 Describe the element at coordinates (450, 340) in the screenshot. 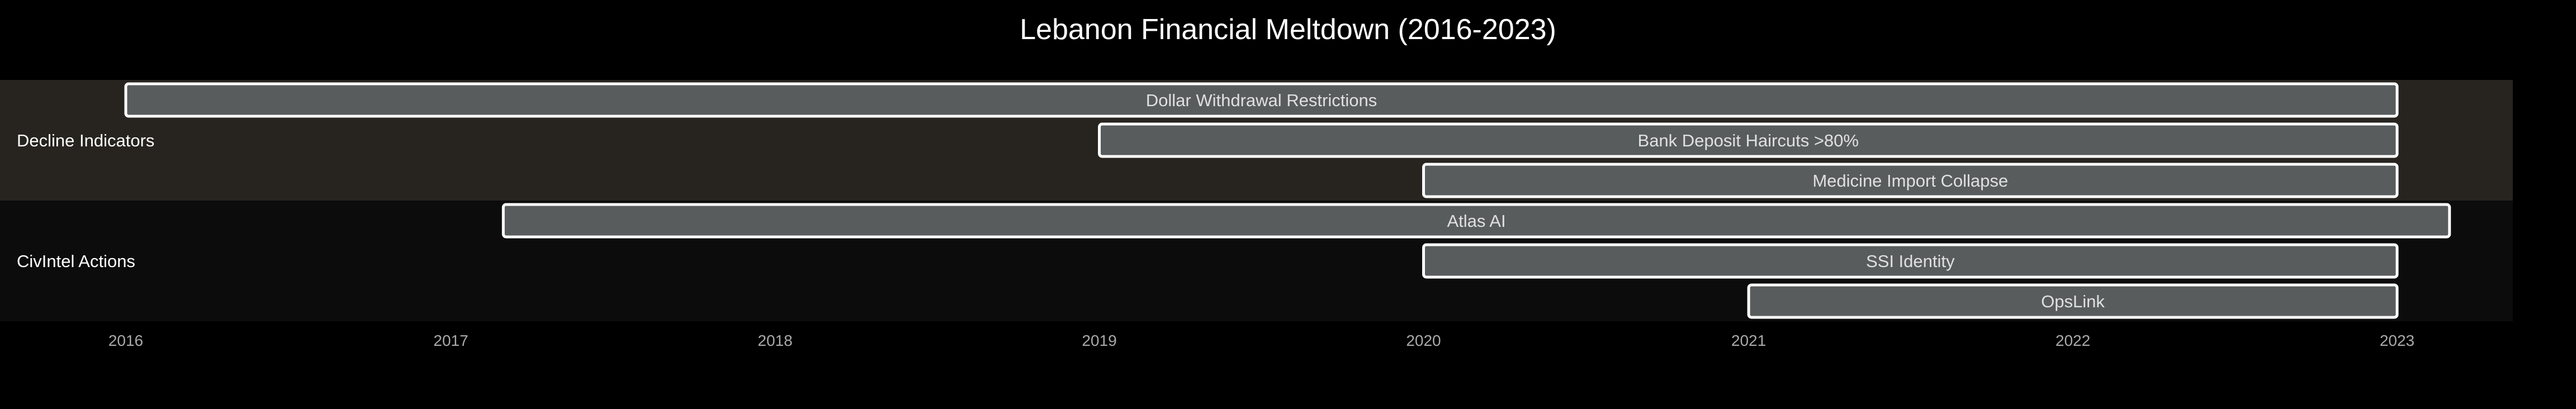

I see `x-tick-label: 2017` at that location.